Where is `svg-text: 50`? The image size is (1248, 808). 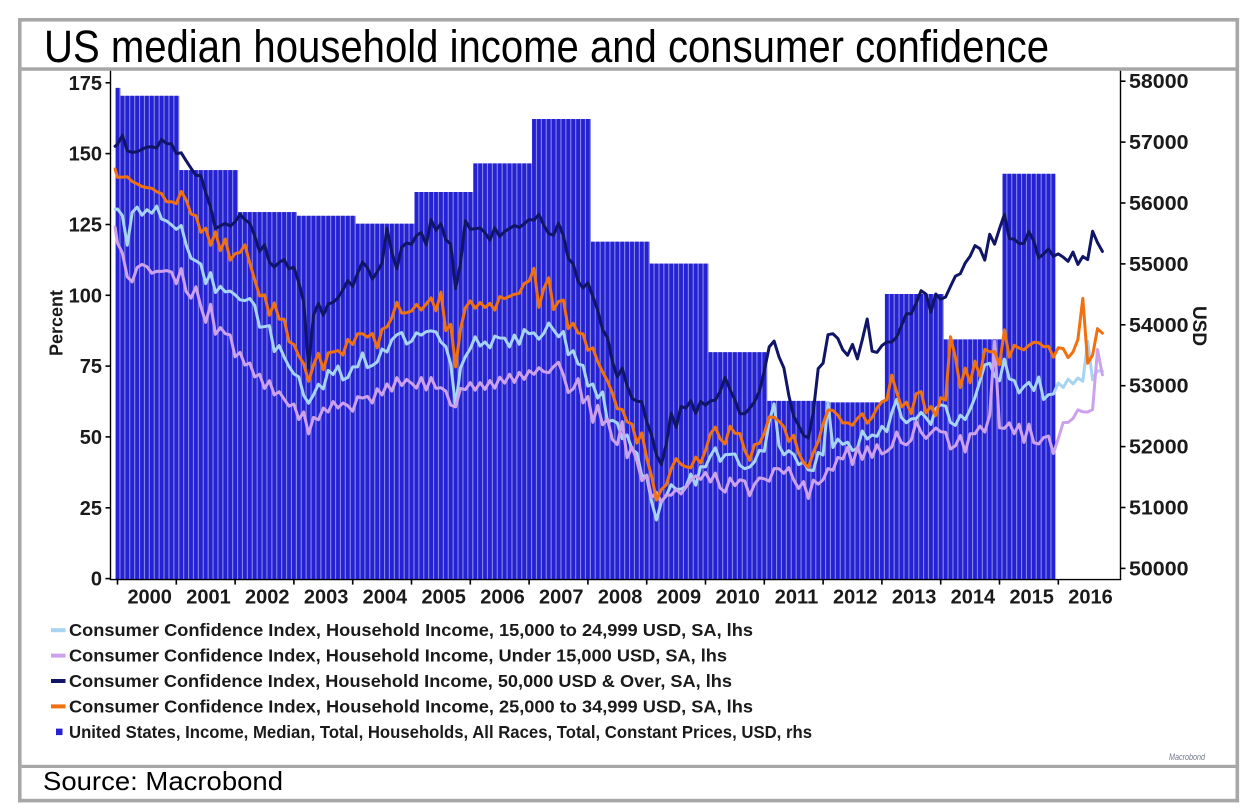
svg-text: 50 is located at coordinates (91, 438).